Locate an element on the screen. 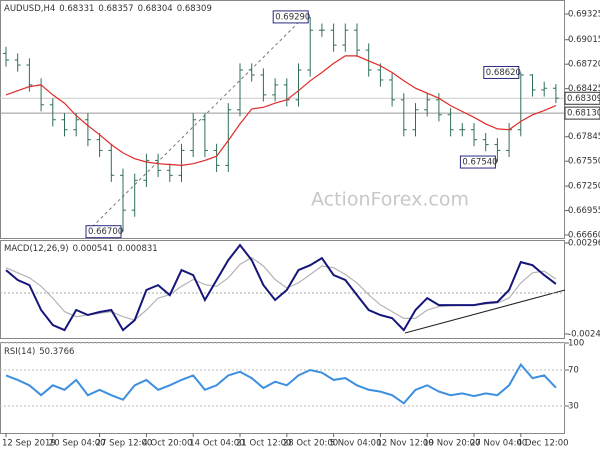  header-value: 0.68309 is located at coordinates (194, 9).